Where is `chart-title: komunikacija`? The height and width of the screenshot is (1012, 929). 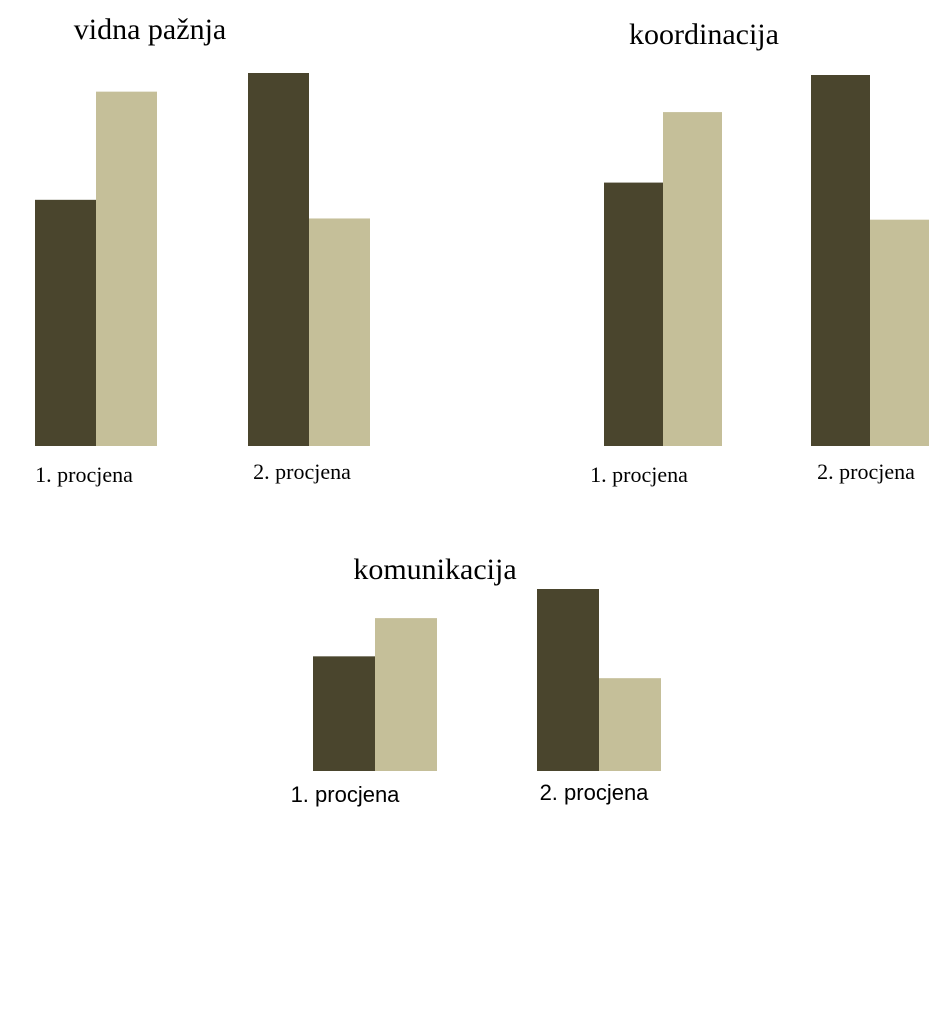
chart-title: komunikacija is located at coordinates (434, 569).